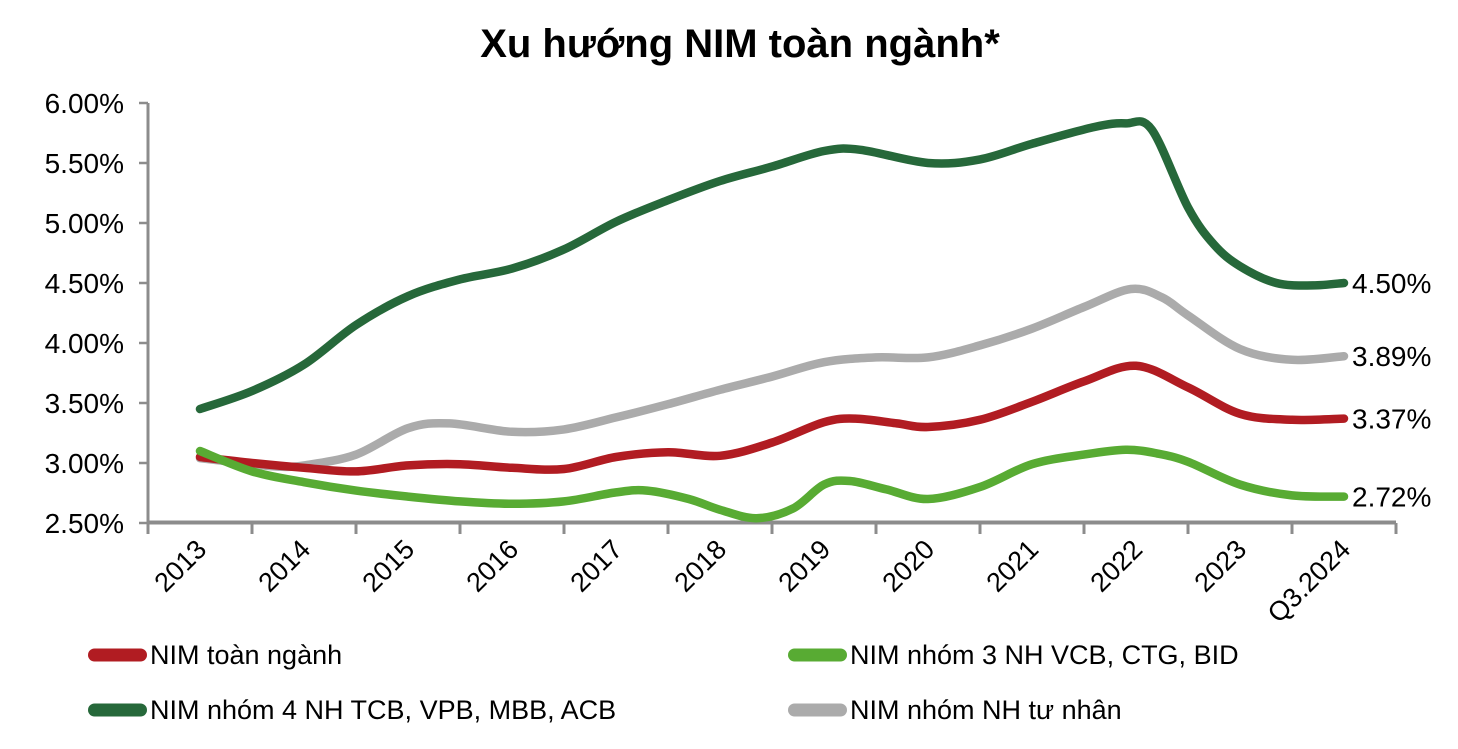 The width and height of the screenshot is (1458, 749). I want to click on x-axis-label: 2013, so click(181, 566).